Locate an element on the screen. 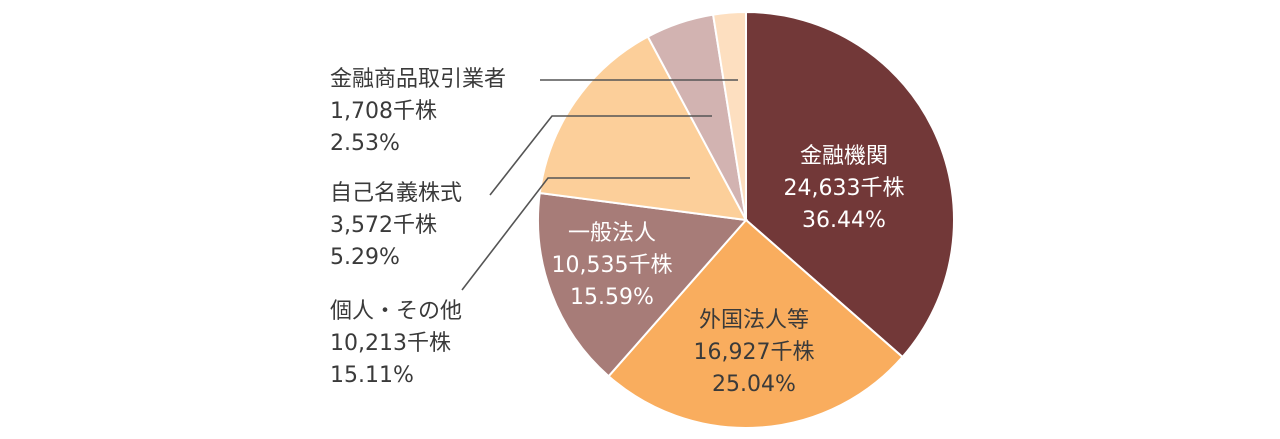 Image resolution: width=1280 pixels, height=439 pixels. slice-name: 個人・その他 is located at coordinates (396, 311).